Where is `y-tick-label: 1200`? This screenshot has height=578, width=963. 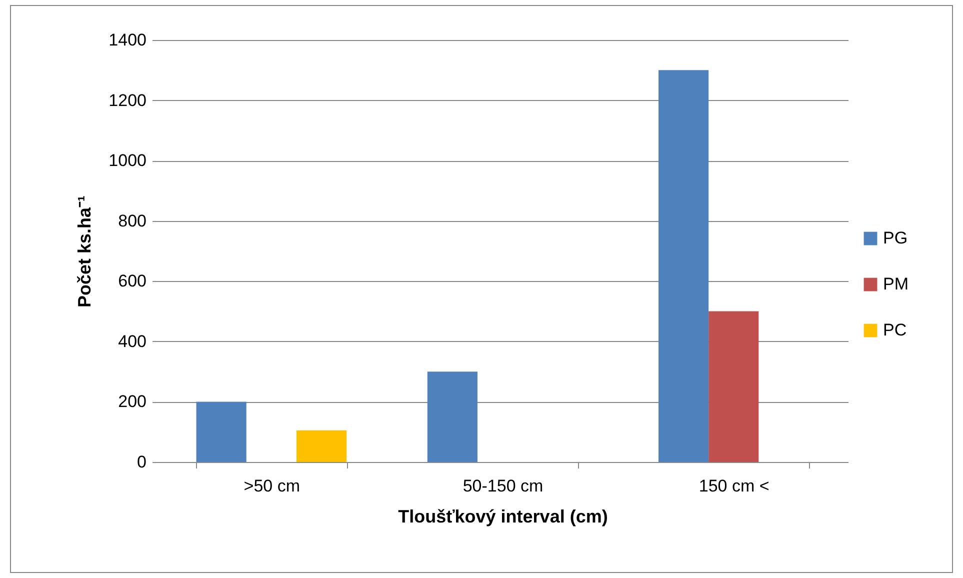
y-tick-label: 1200 is located at coordinates (127, 100).